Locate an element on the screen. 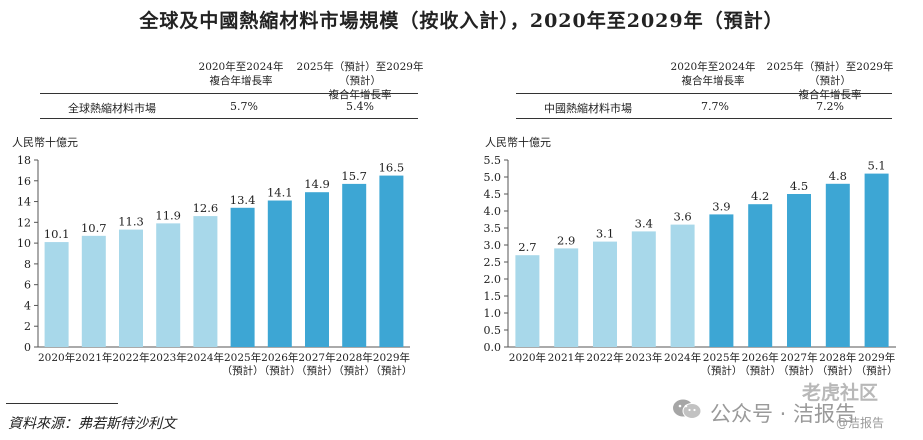 The width and height of the screenshot is (923, 440). bar-value-label: 3.1 is located at coordinates (605, 234).